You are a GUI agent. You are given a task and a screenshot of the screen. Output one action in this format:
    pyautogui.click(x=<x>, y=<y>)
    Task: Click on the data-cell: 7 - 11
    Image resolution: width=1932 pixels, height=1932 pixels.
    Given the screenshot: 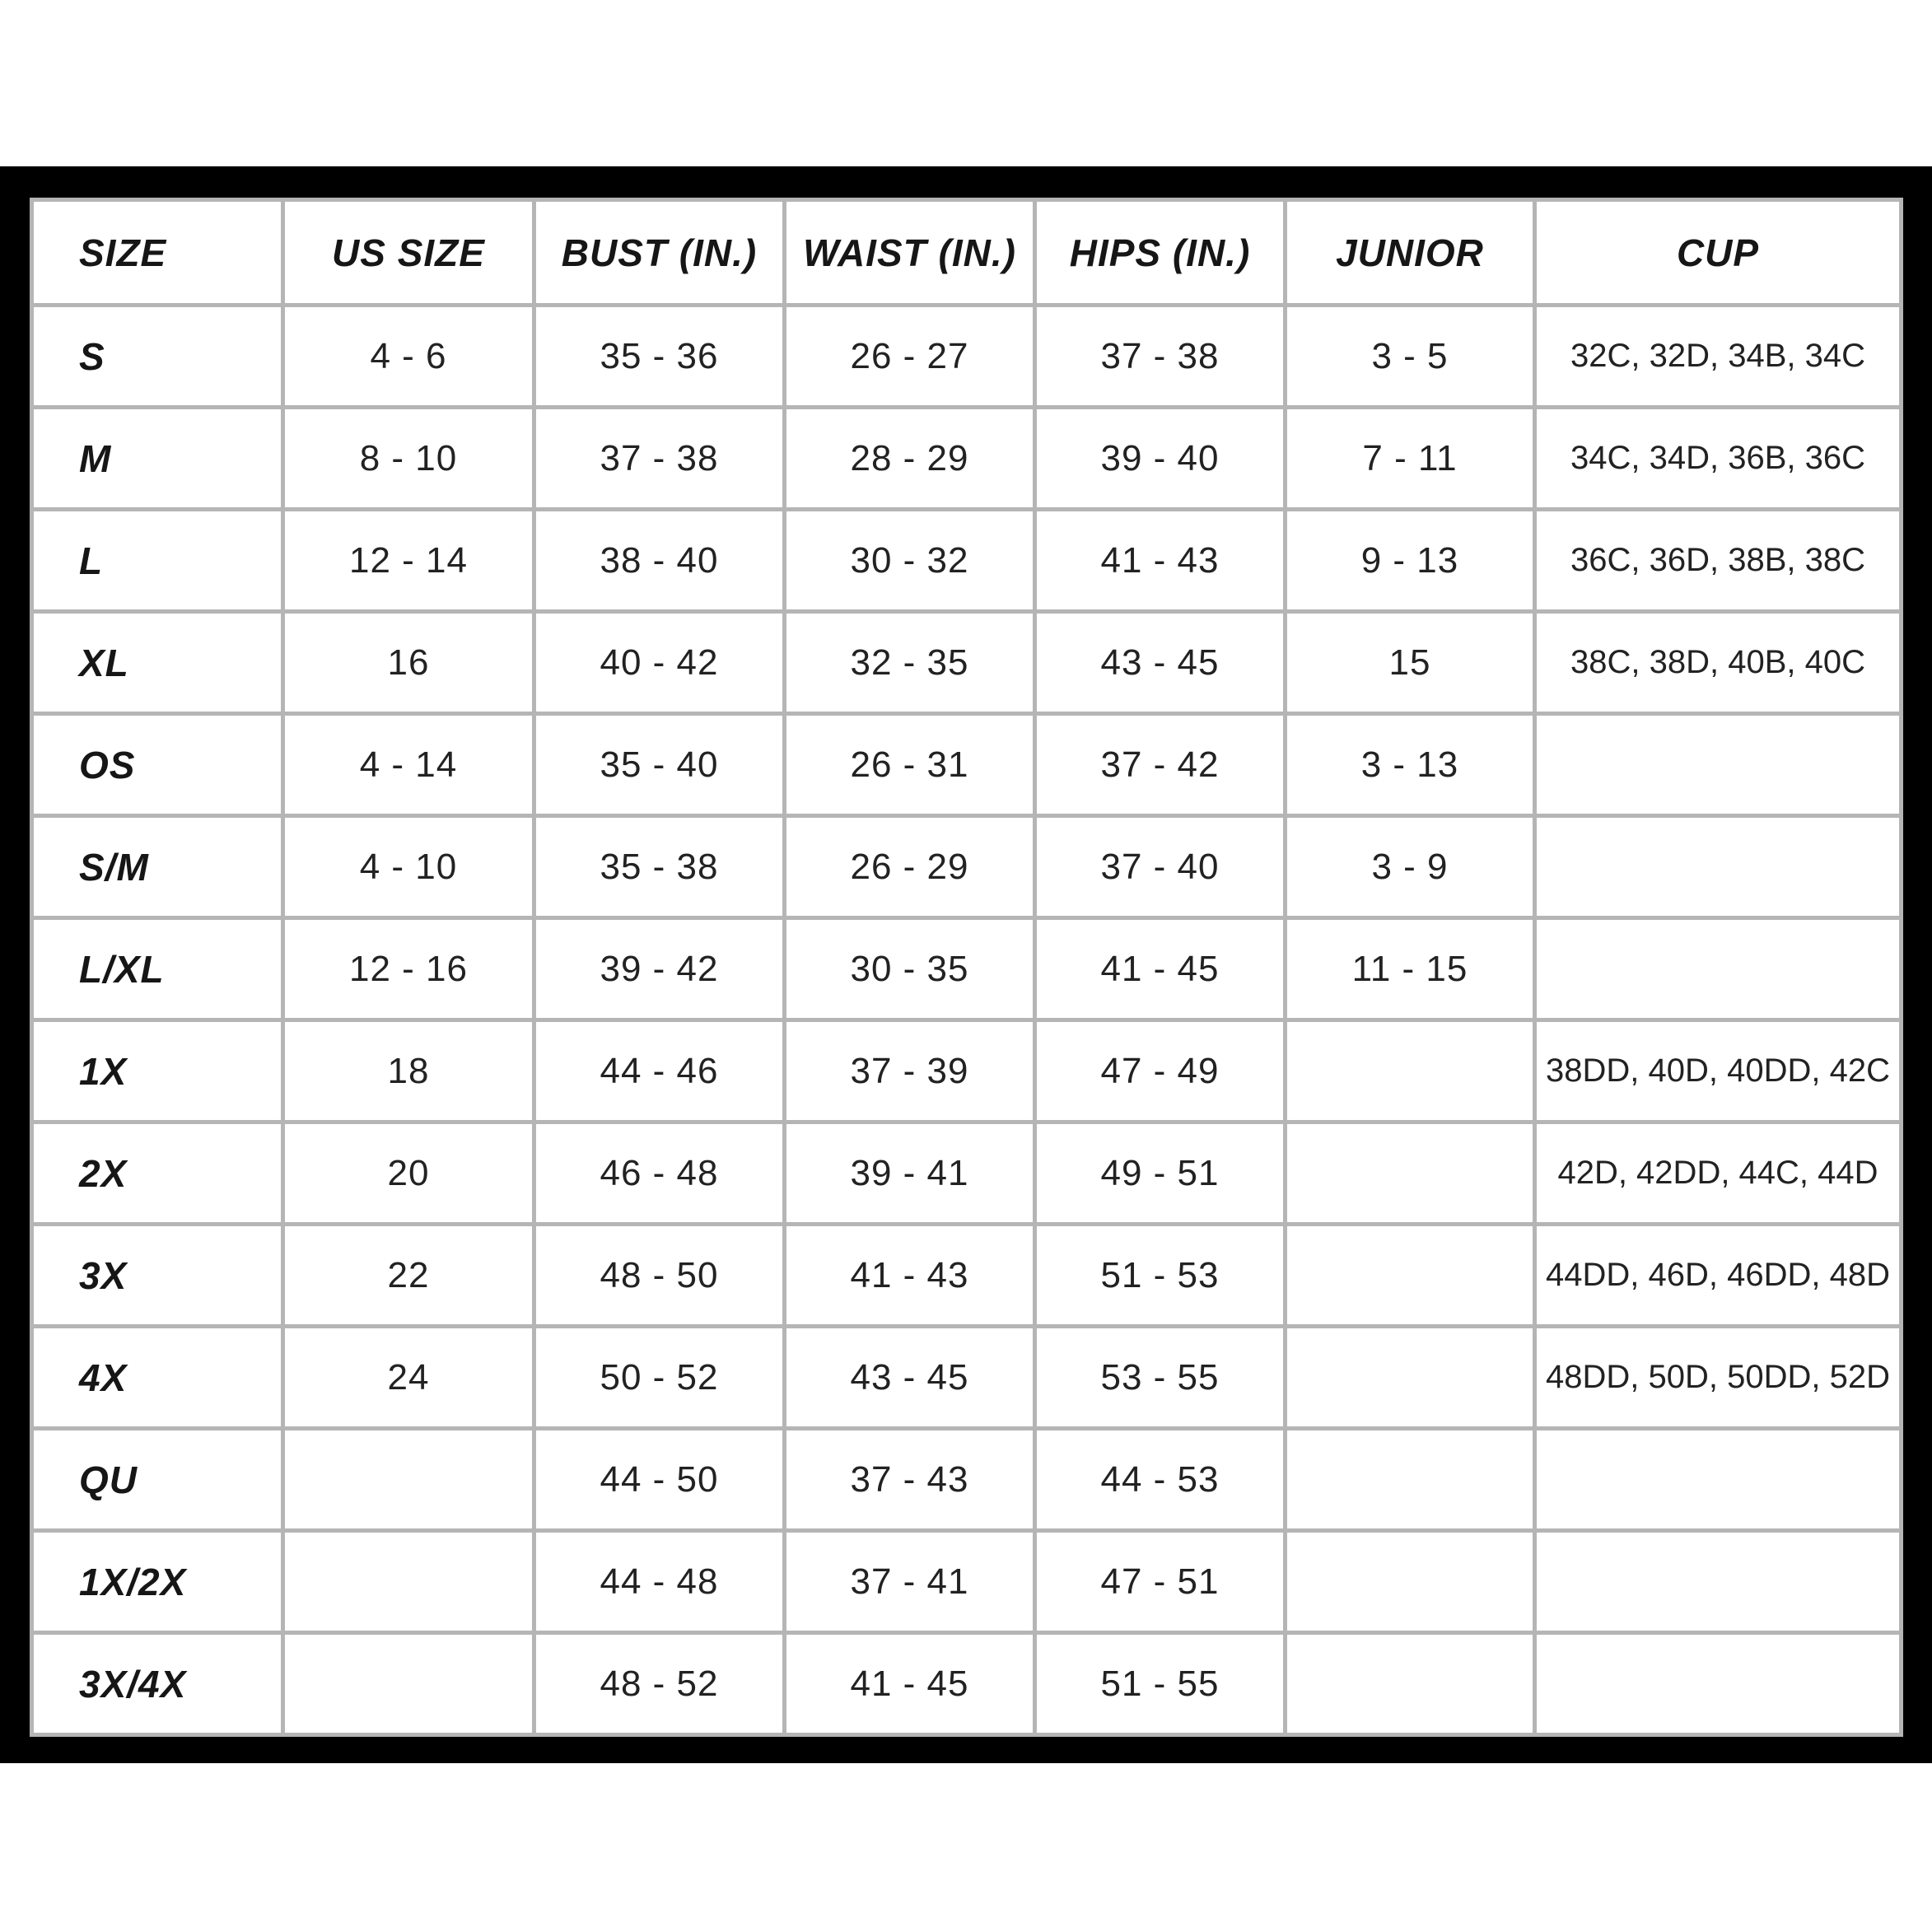 What is the action you would take?
    pyautogui.click(x=1410, y=458)
    